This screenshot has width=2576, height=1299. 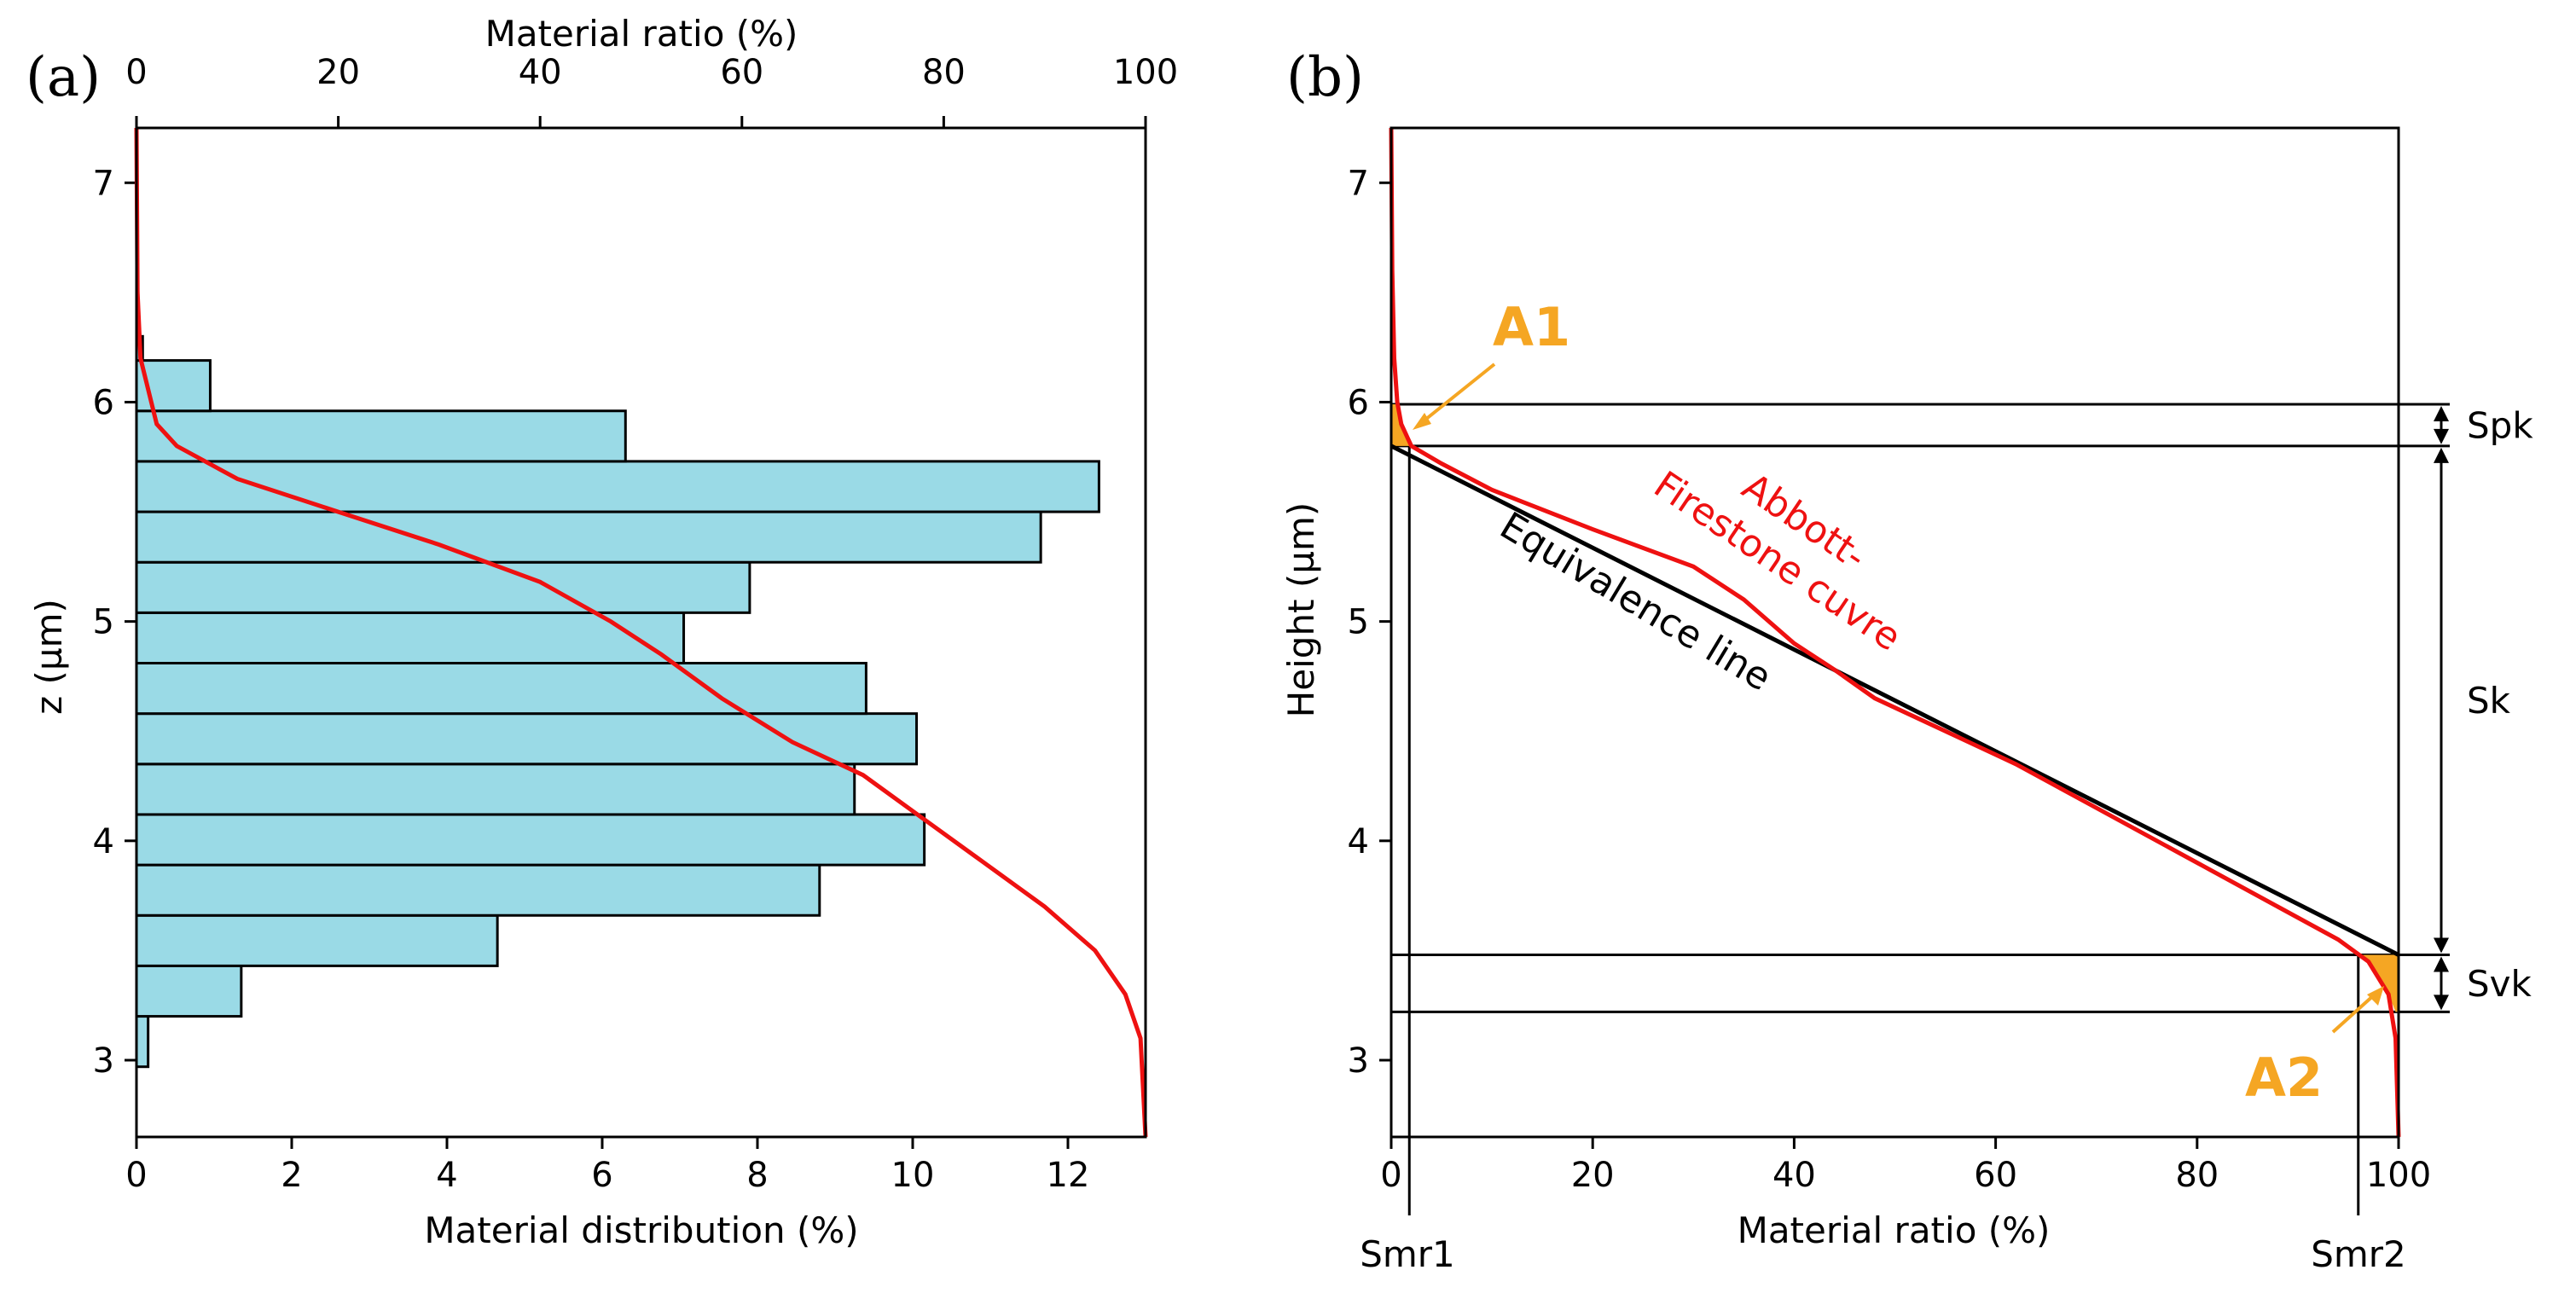 I want to click on panel-a-ylabel: z (µm), so click(x=49, y=657).